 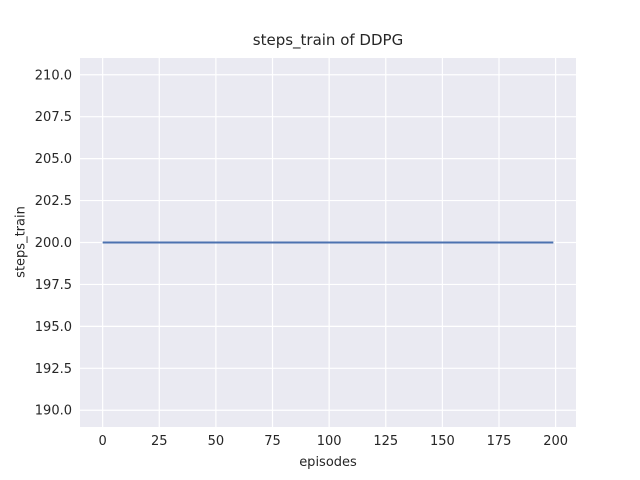 What do you see at coordinates (499, 441) in the screenshot?
I see `x-tick-label: 175` at bounding box center [499, 441].